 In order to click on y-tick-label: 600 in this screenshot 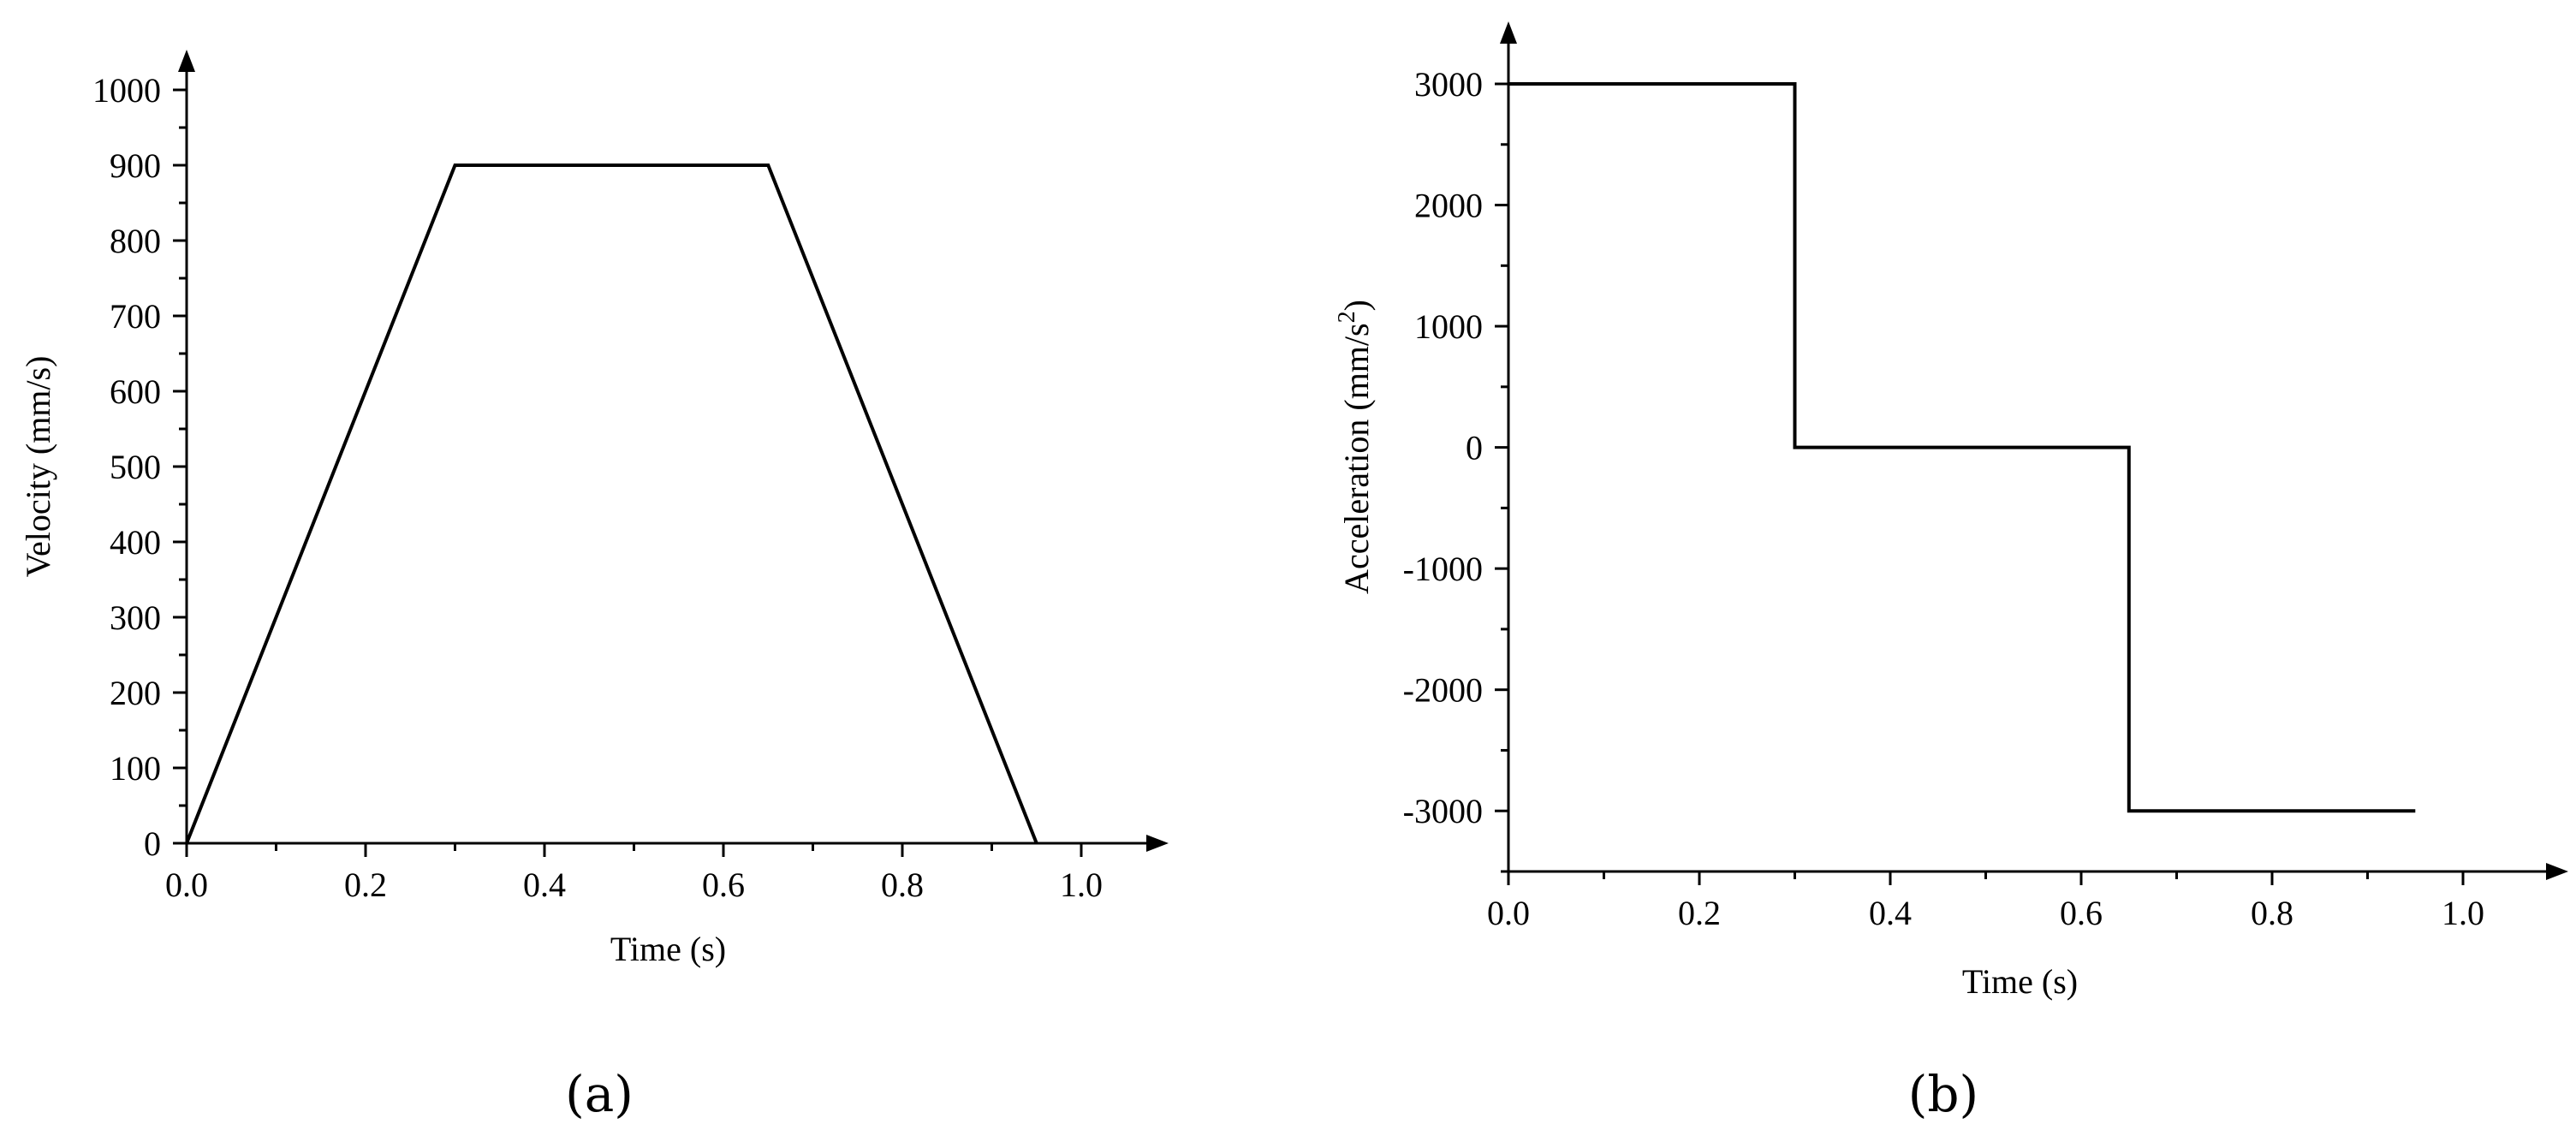, I will do `click(136, 391)`.